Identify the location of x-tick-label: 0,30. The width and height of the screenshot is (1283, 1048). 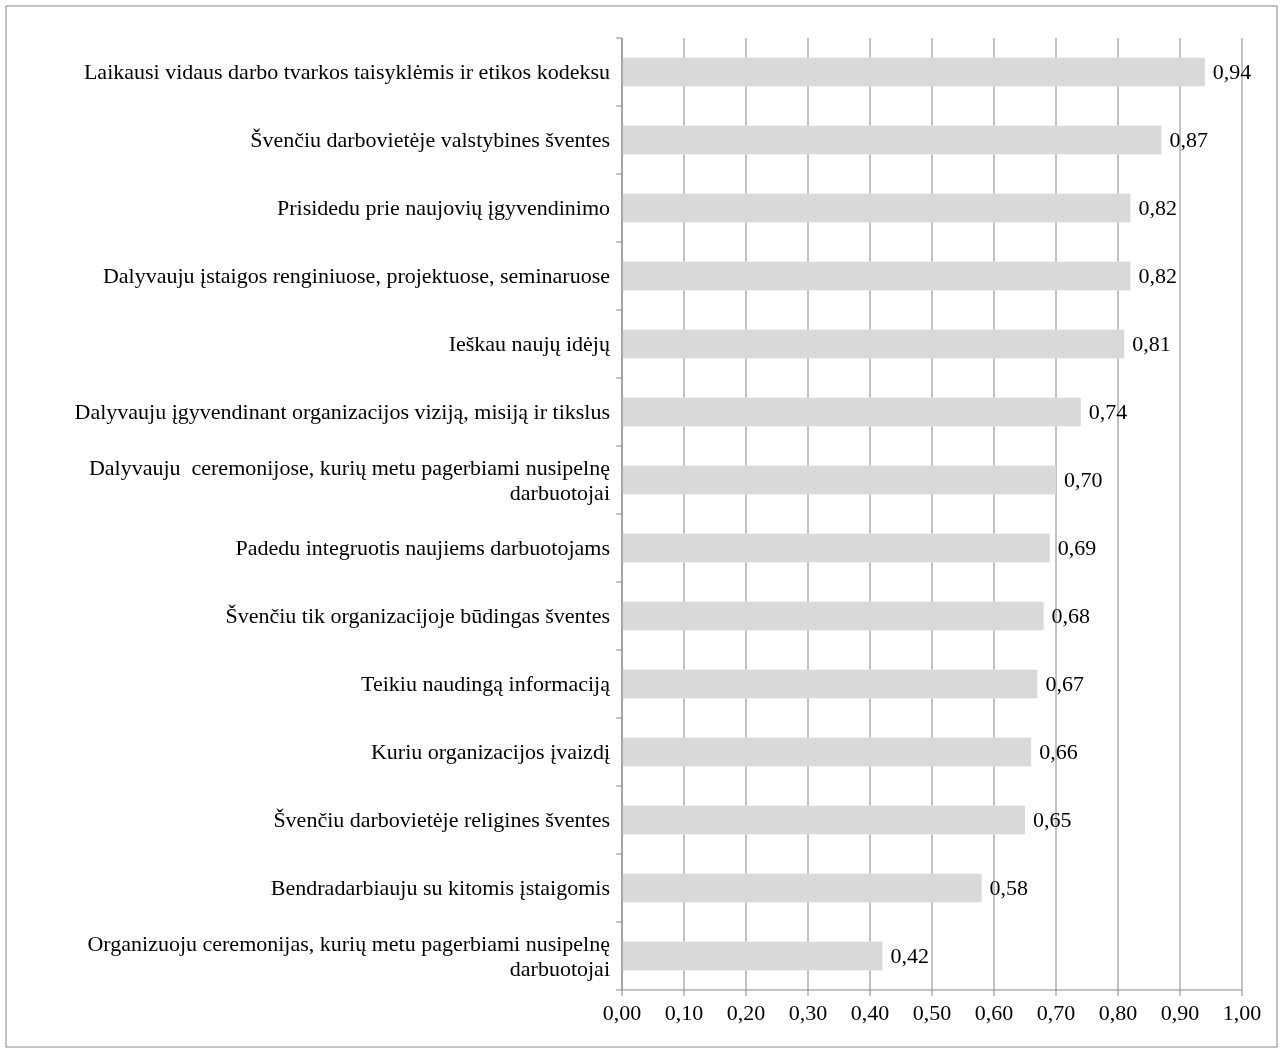
(808, 1012).